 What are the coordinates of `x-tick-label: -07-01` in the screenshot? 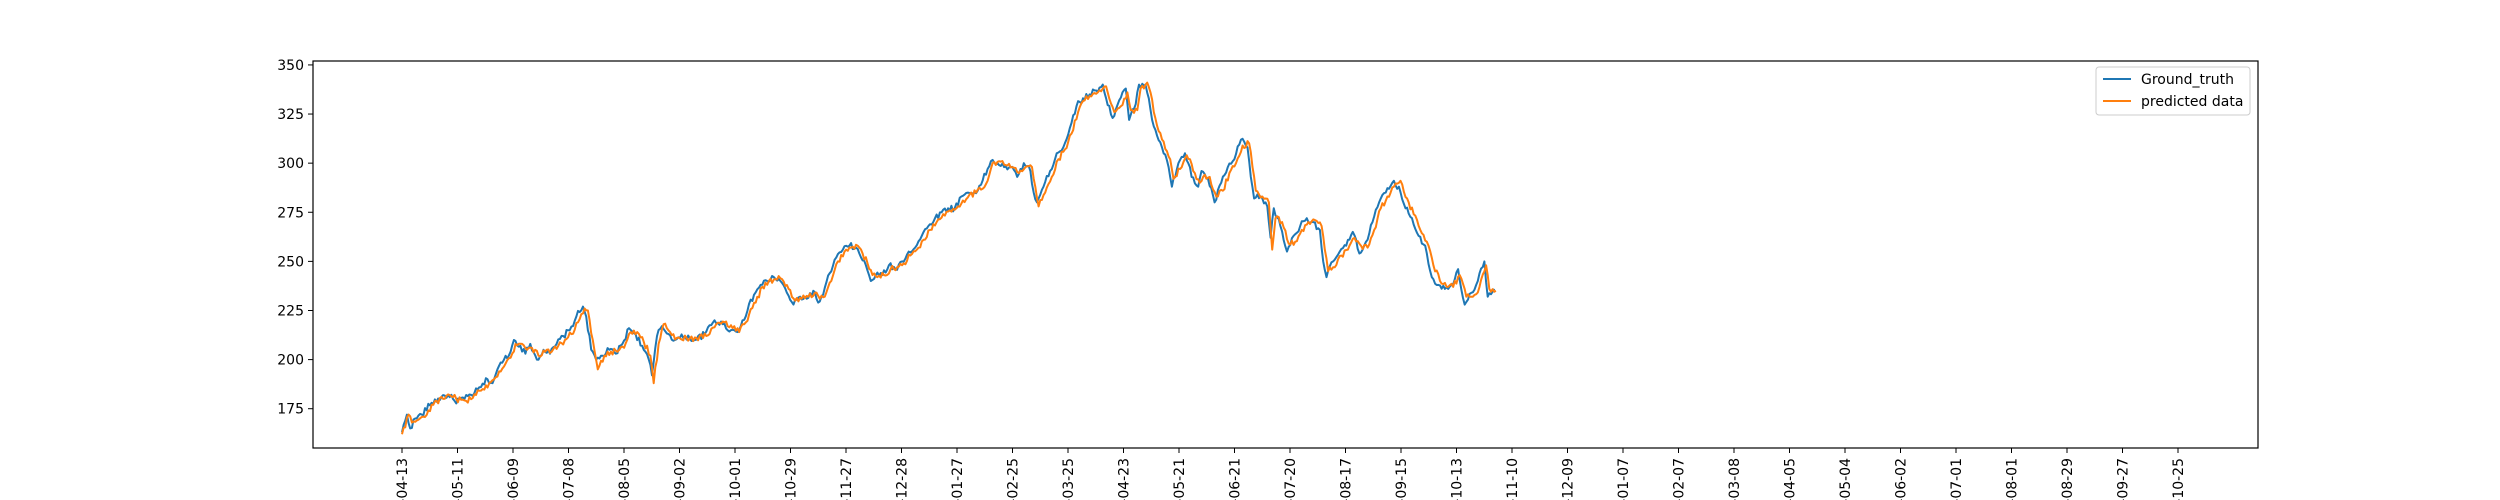 It's located at (1957, 479).